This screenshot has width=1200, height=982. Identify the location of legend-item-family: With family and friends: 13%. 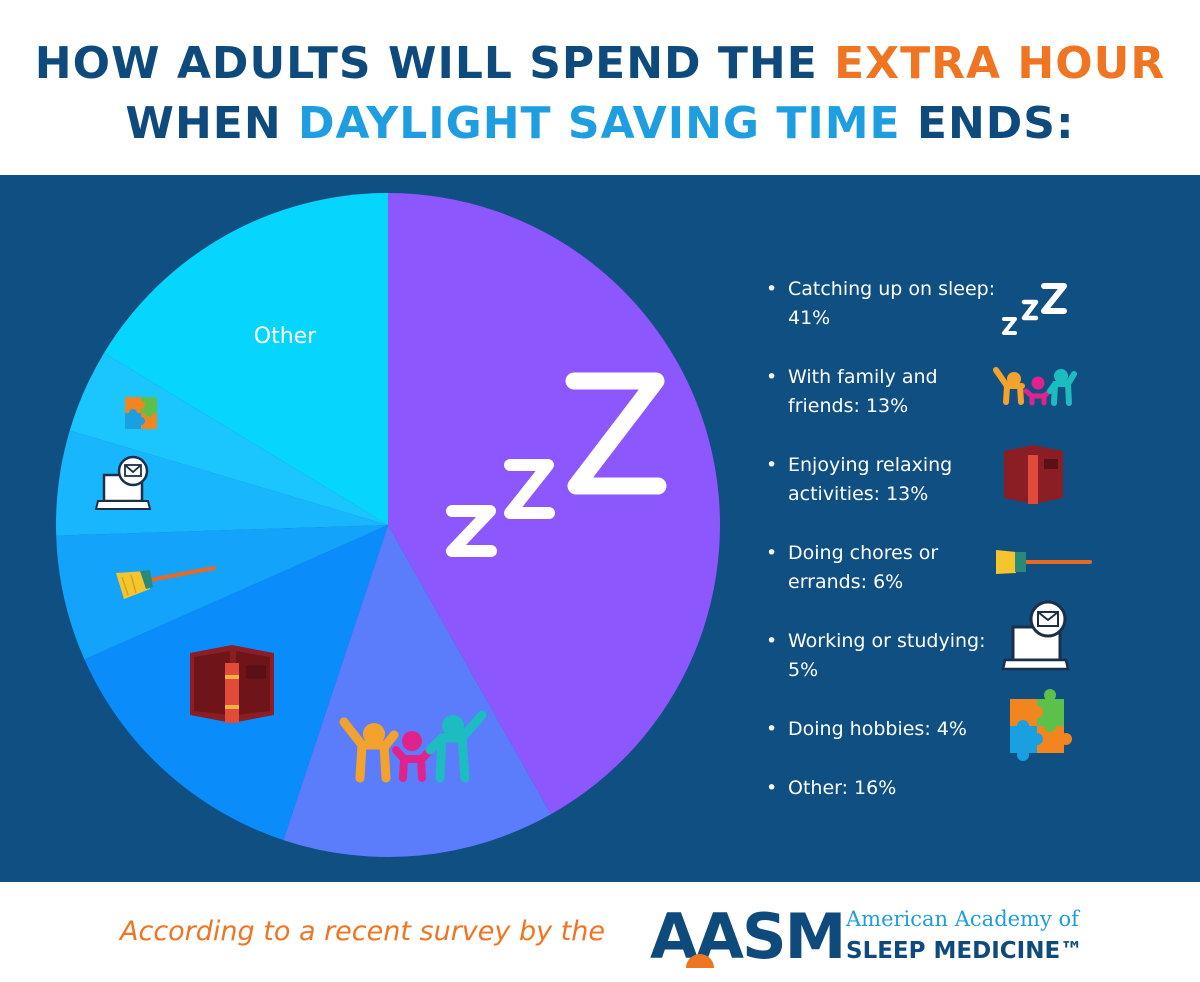
(882, 392).